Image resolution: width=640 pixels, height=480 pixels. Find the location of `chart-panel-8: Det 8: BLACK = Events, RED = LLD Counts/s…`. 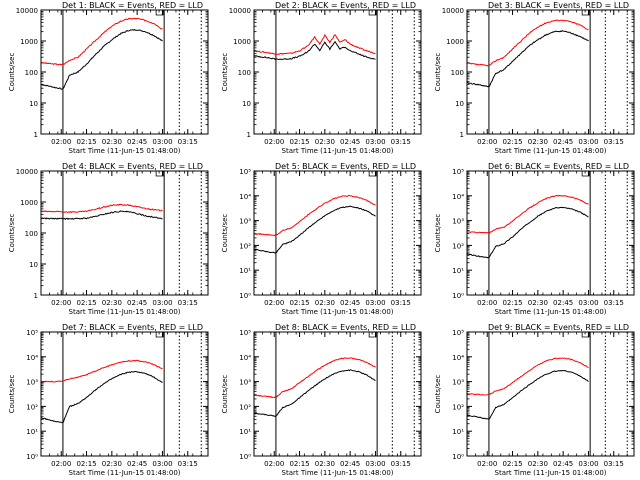

chart-panel-8: Det 8: BLACK = Events, RED = LLD Counts/s… is located at coordinates (321, 400).